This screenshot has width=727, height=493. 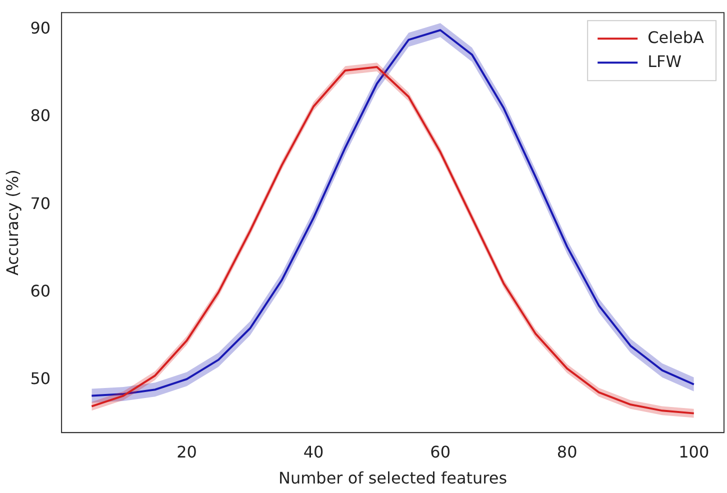 I want to click on y-tick-label: 60, so click(x=40, y=290).